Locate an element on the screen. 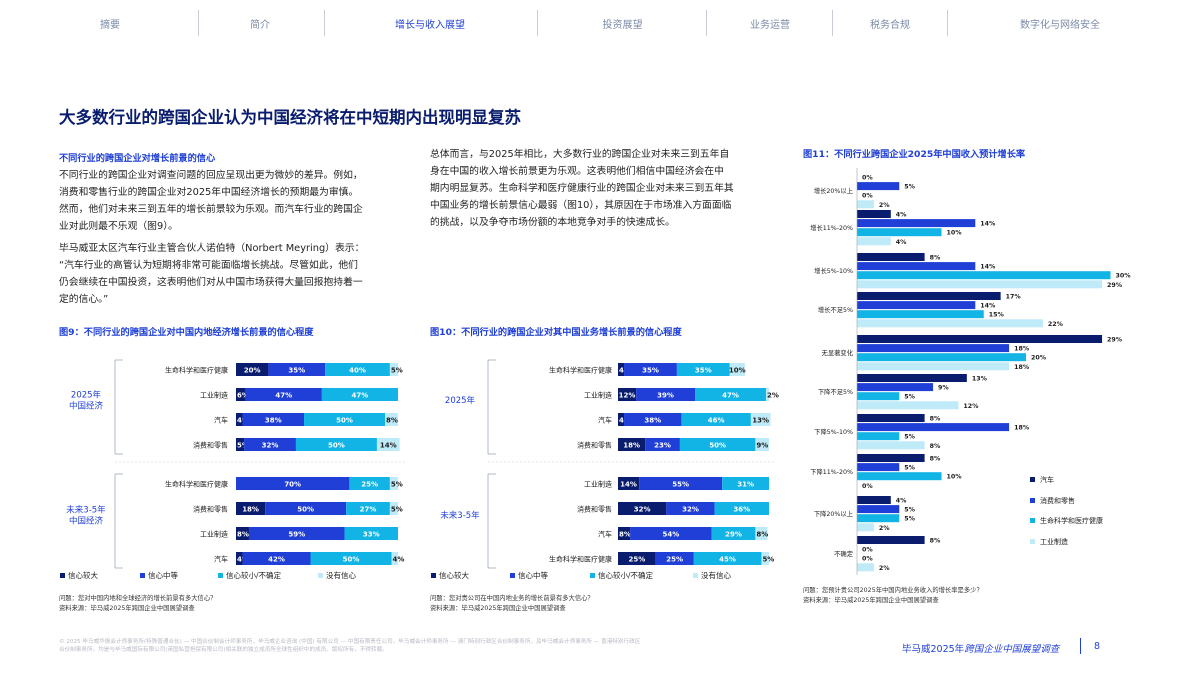 The image size is (1200, 675). legend-label: 工业制造 is located at coordinates (1054, 541).